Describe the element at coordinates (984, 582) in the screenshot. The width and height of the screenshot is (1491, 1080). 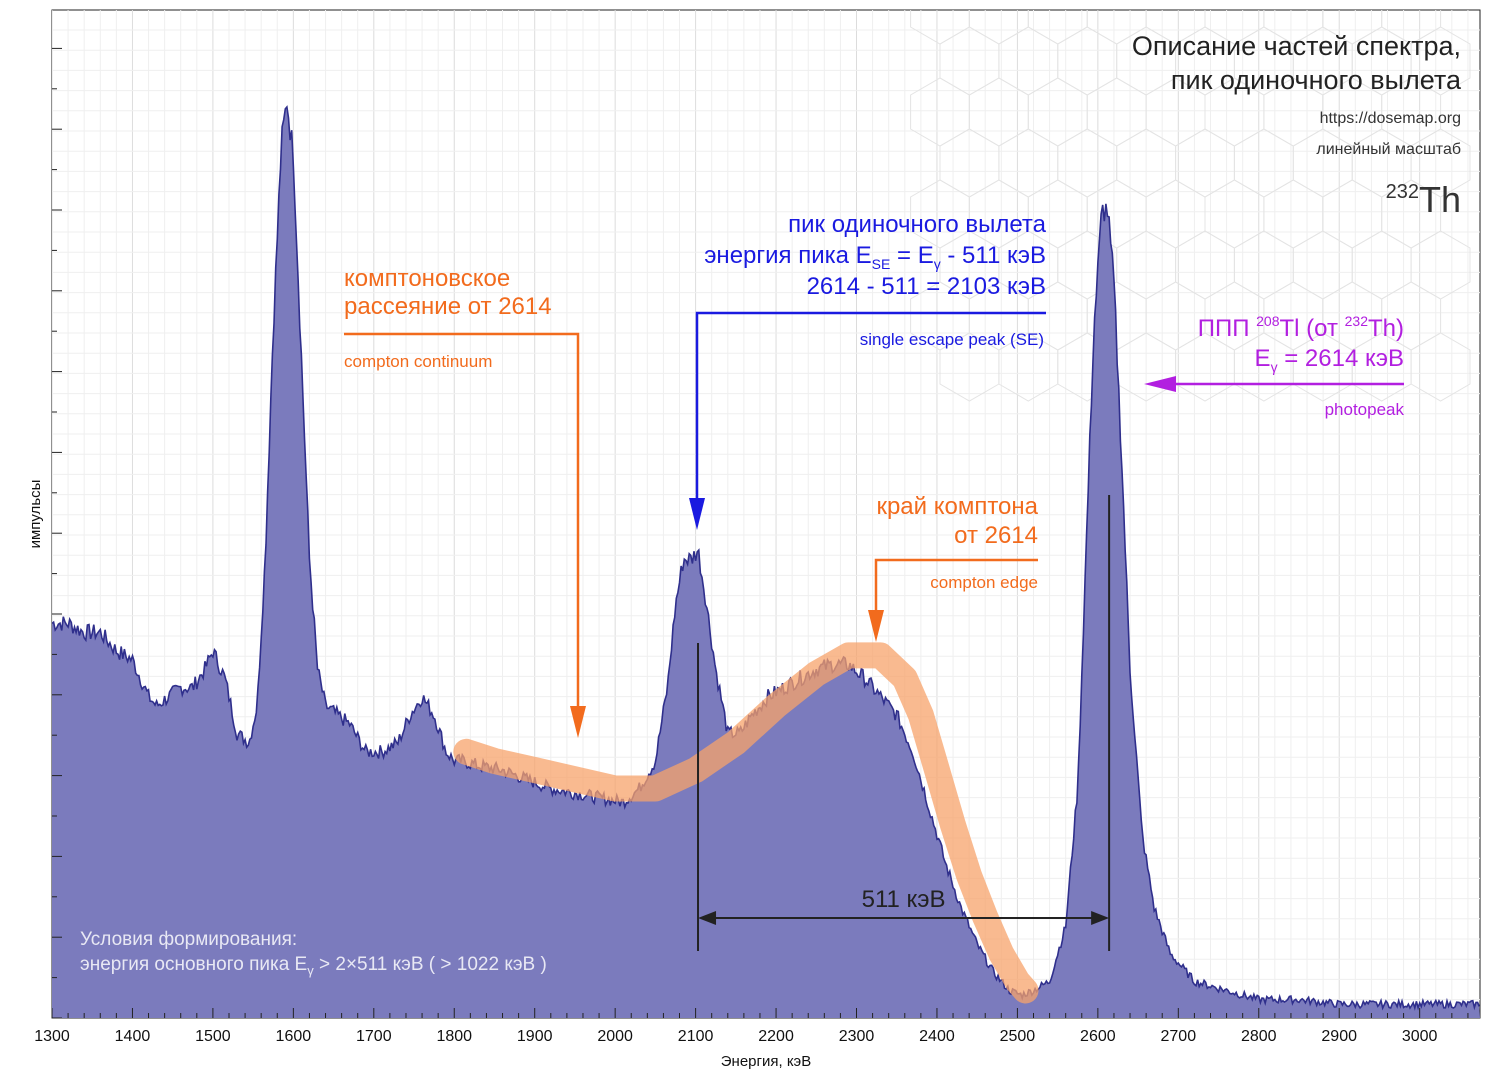
I see `compton-edge-sub: compton edge` at that location.